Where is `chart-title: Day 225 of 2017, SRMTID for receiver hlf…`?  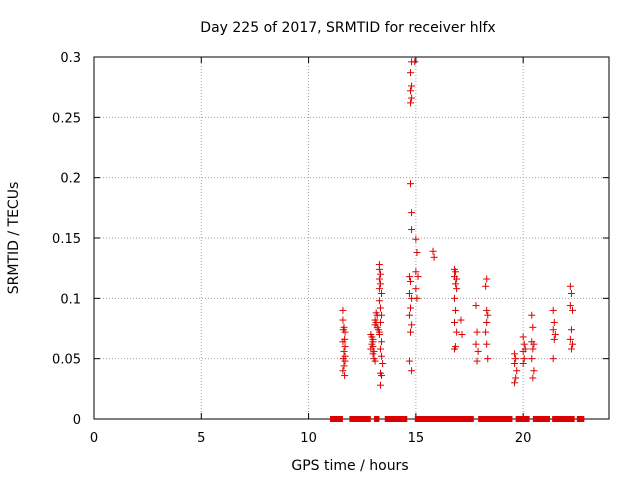 chart-title: Day 225 of 2017, SRMTID for receiver hlf… is located at coordinates (347, 28).